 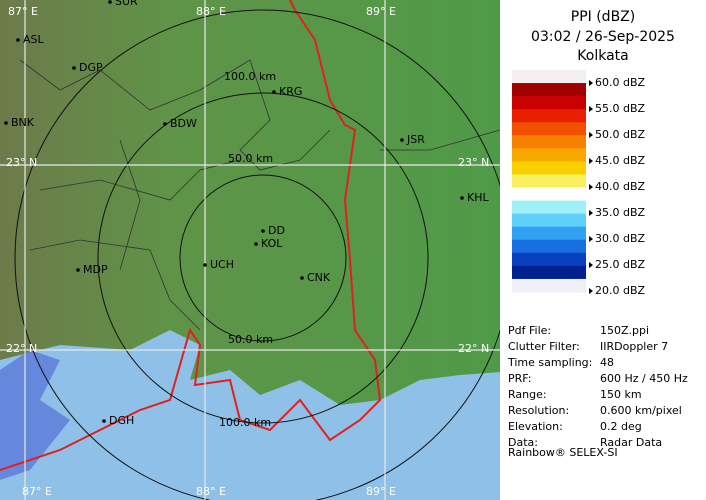 I want to click on place-label: ASL, so click(x=34, y=39).